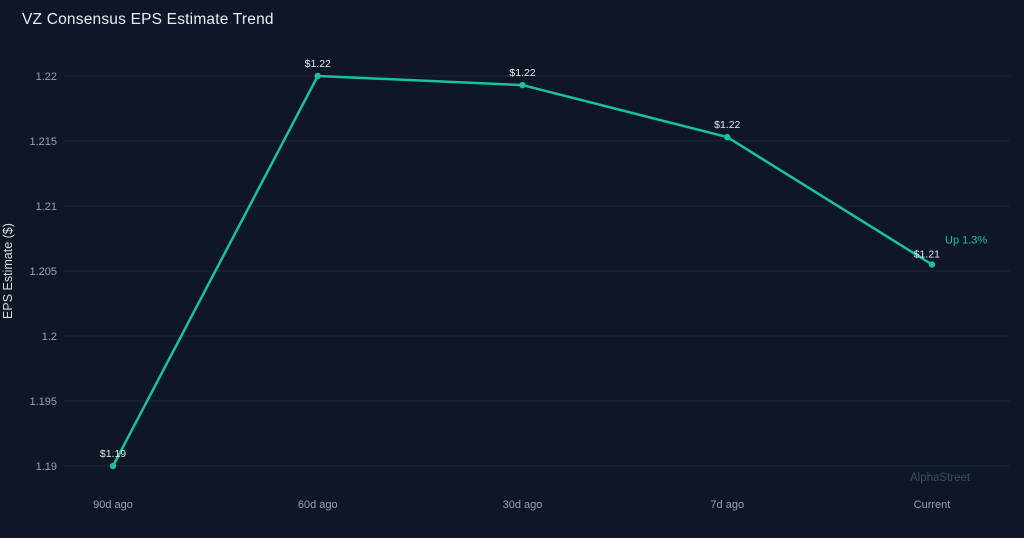  What do you see at coordinates (940, 478) in the screenshot?
I see `alphastreet-watermark: AlphaStreet` at bounding box center [940, 478].